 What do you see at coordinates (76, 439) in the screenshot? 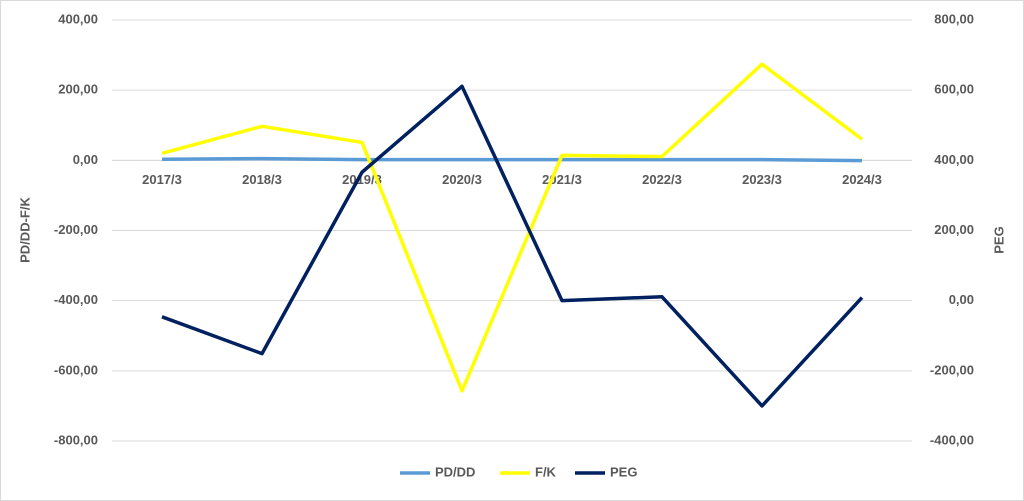
I see `y-tick-label: -800,00` at bounding box center [76, 439].